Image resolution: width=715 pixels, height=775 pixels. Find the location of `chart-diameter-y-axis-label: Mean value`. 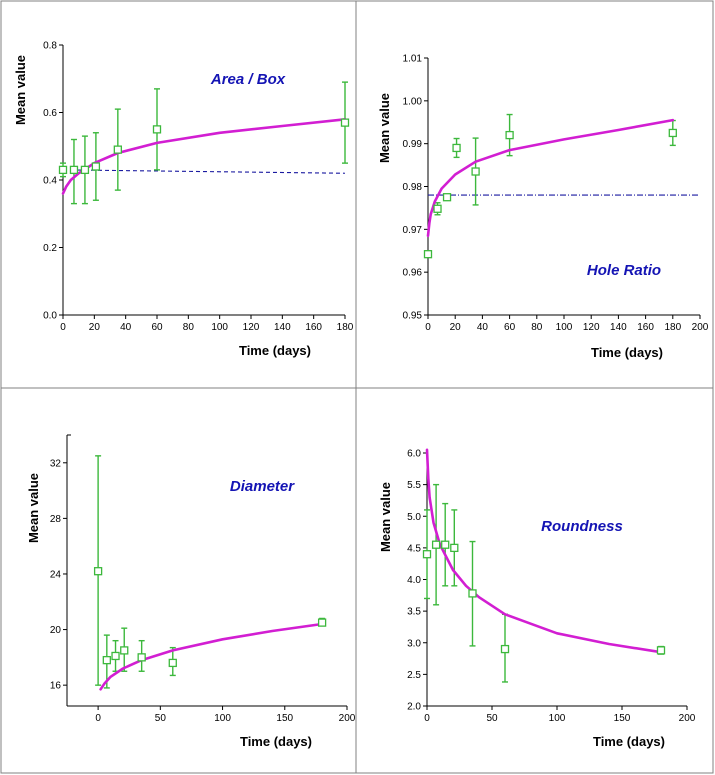

chart-diameter-y-axis-label: Mean value is located at coordinates (33, 508).